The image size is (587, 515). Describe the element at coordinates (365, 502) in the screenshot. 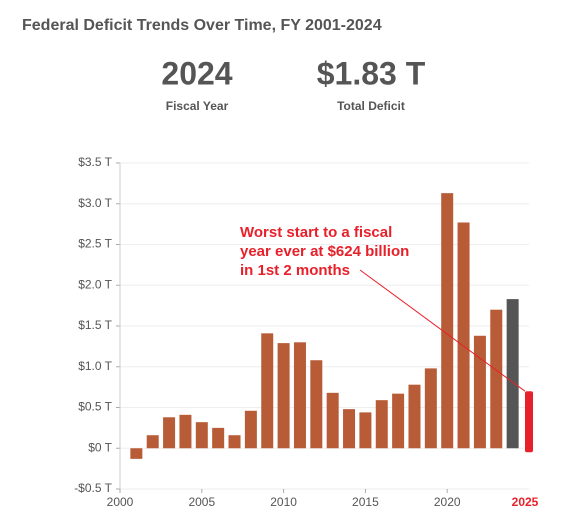

I see `x-tick-label: 2015` at that location.